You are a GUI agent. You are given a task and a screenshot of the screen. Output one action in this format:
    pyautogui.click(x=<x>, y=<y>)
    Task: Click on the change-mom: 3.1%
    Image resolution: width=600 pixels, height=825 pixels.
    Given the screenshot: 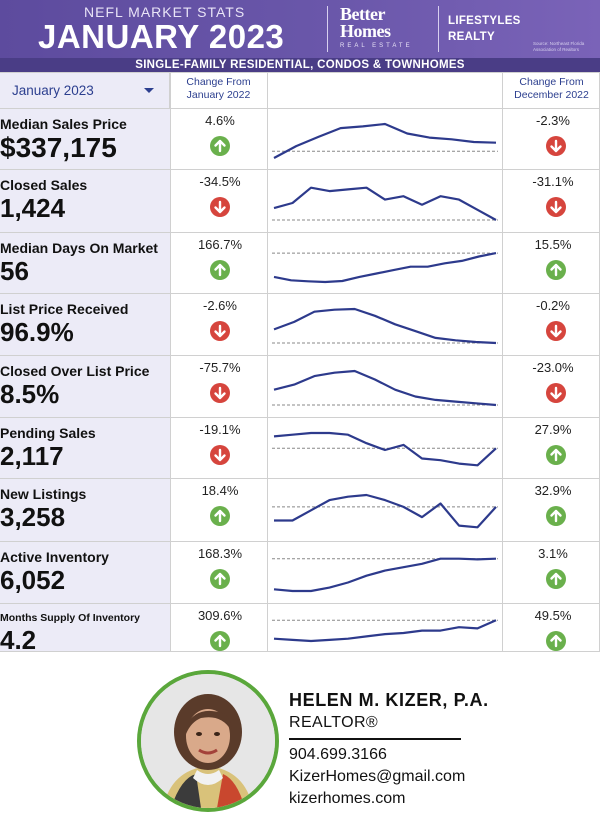 What is the action you would take?
    pyautogui.click(x=553, y=553)
    